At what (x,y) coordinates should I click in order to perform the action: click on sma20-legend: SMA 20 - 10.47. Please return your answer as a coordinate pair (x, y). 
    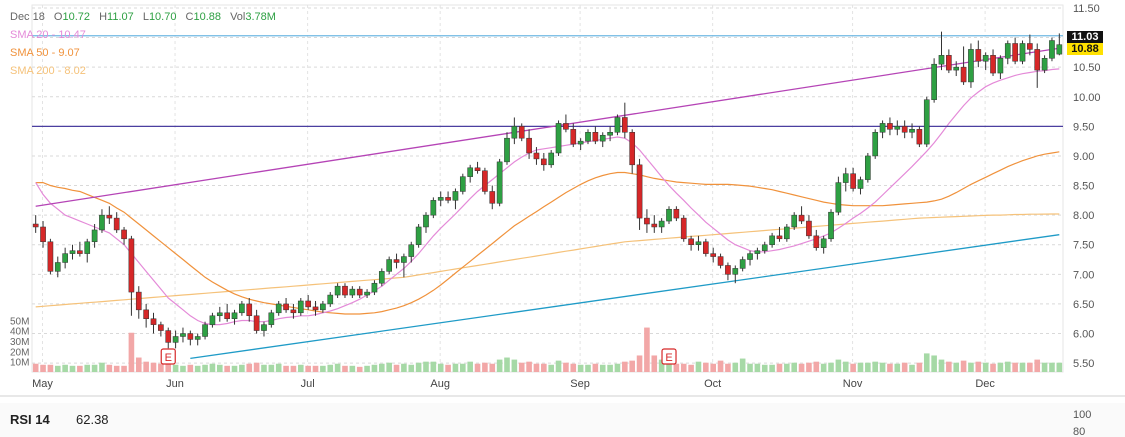
    Looking at the image, I should click on (48, 35).